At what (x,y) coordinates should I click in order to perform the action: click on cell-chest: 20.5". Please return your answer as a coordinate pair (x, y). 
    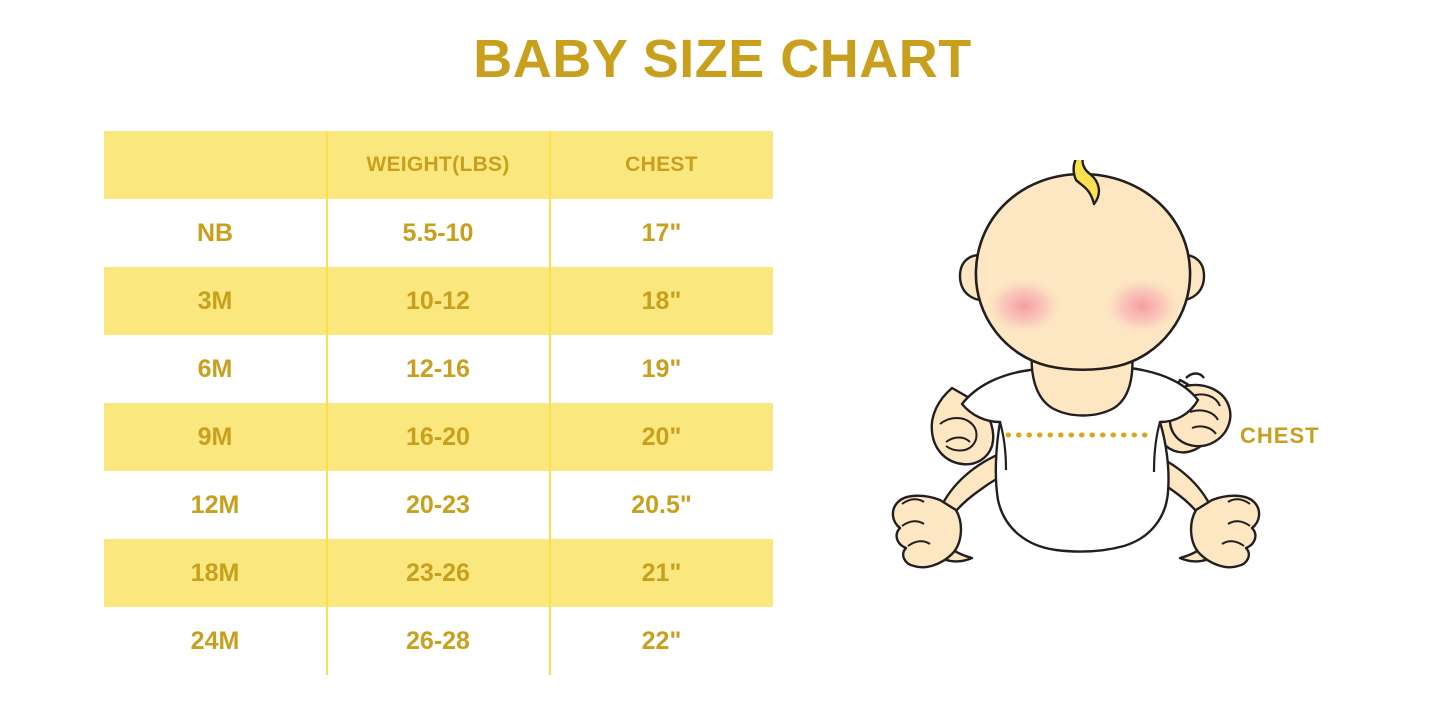
    Looking at the image, I should click on (661, 504).